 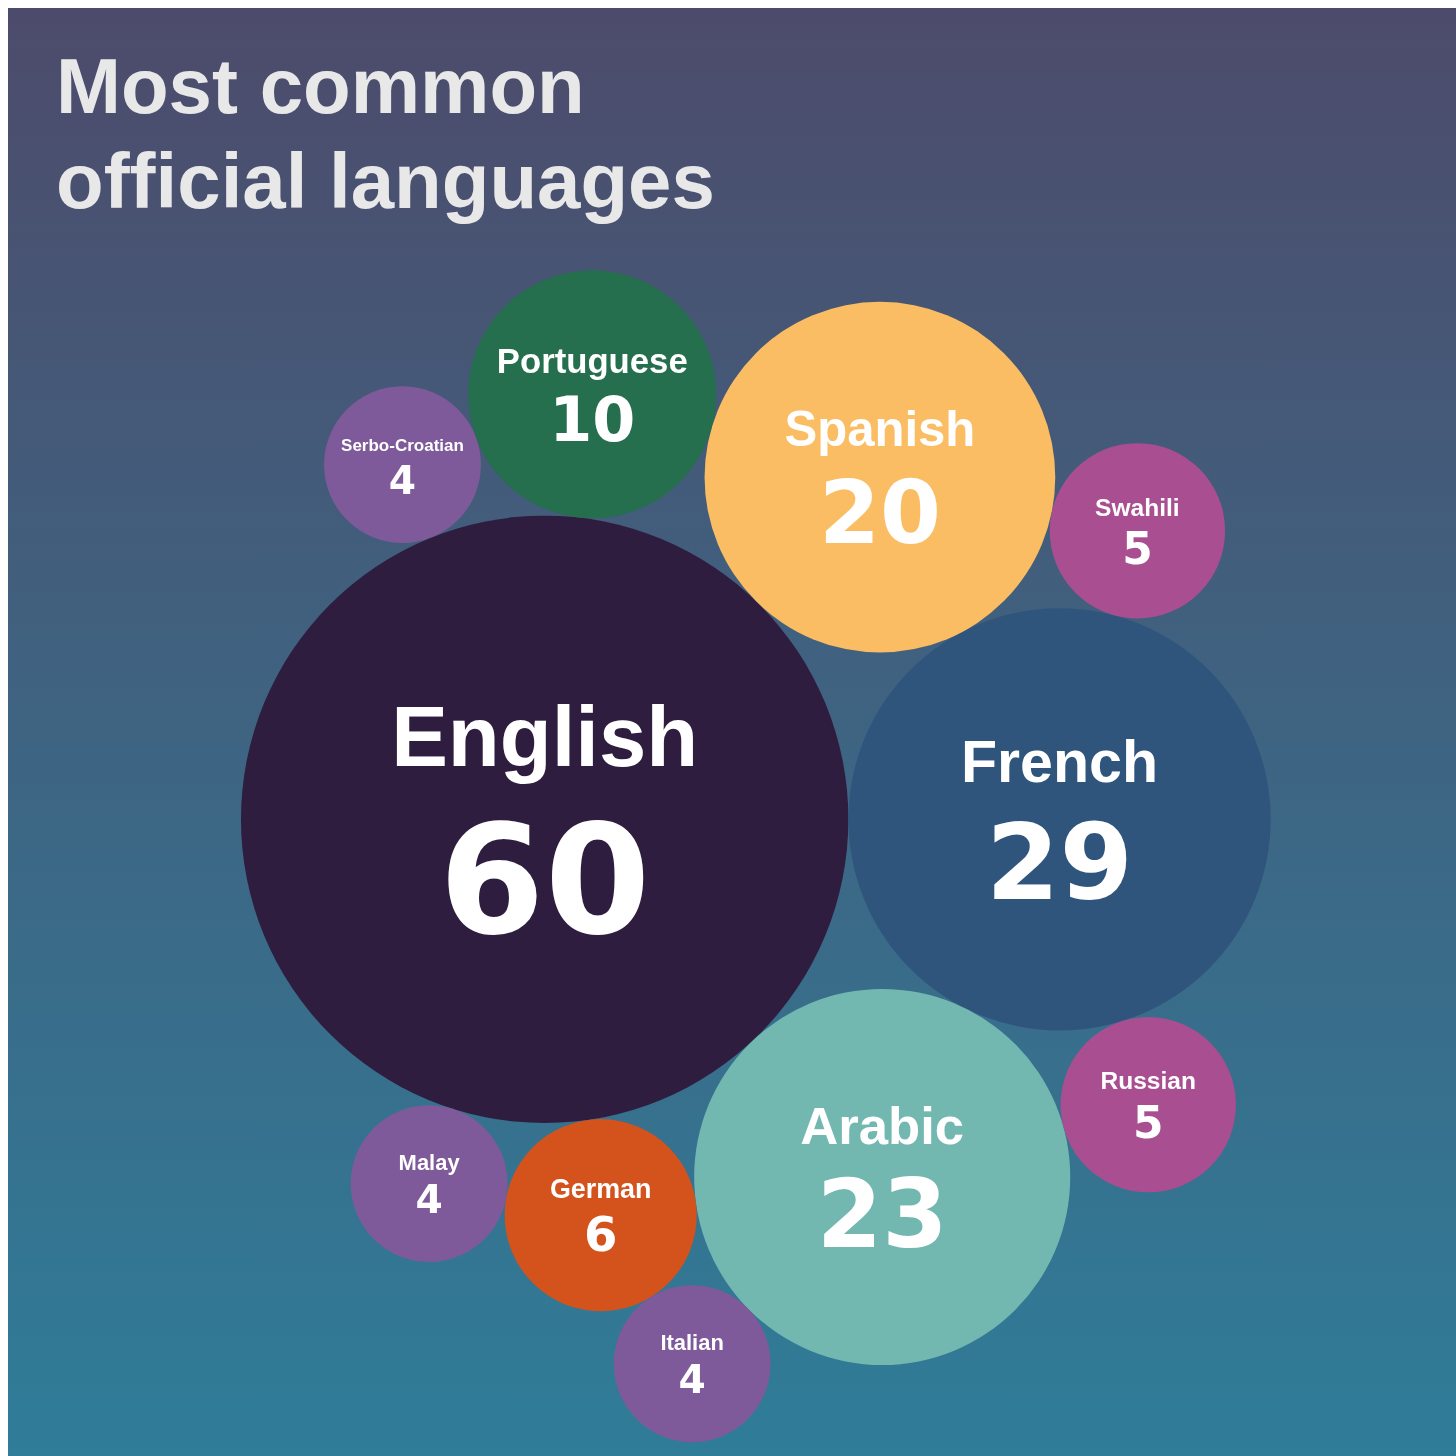 I want to click on category-label: Swahili, so click(x=1137, y=507).